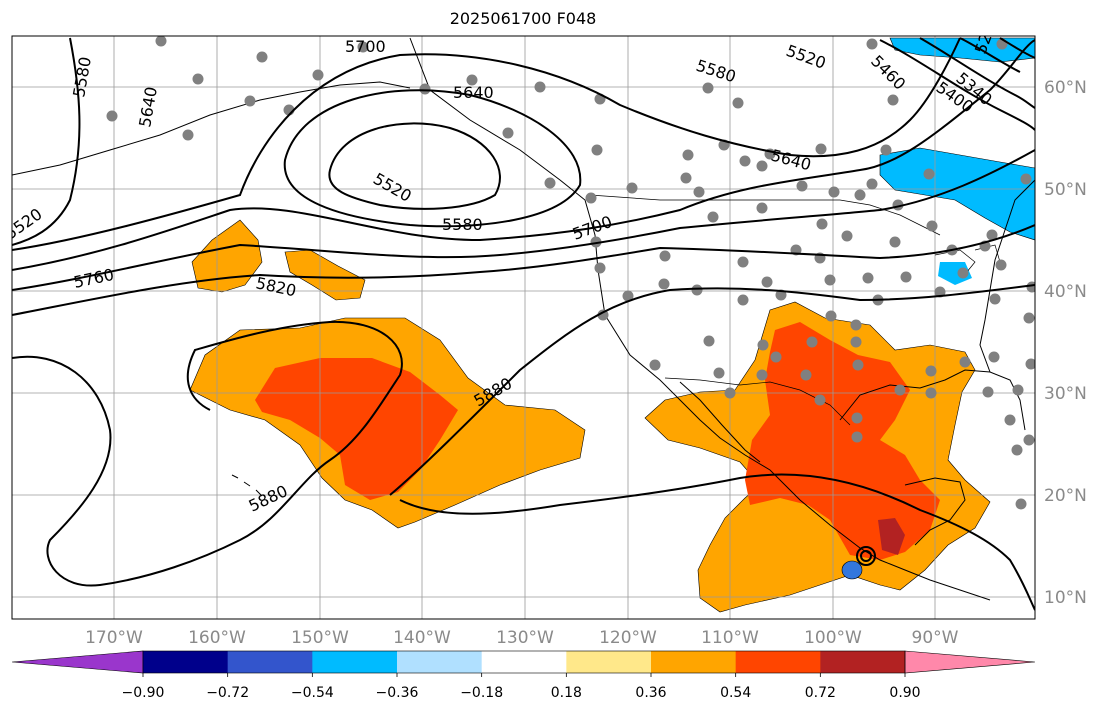 This screenshot has width=1105, height=712. What do you see at coordinates (114, 638) in the screenshot?
I see `longitude-label: 170°W` at bounding box center [114, 638].